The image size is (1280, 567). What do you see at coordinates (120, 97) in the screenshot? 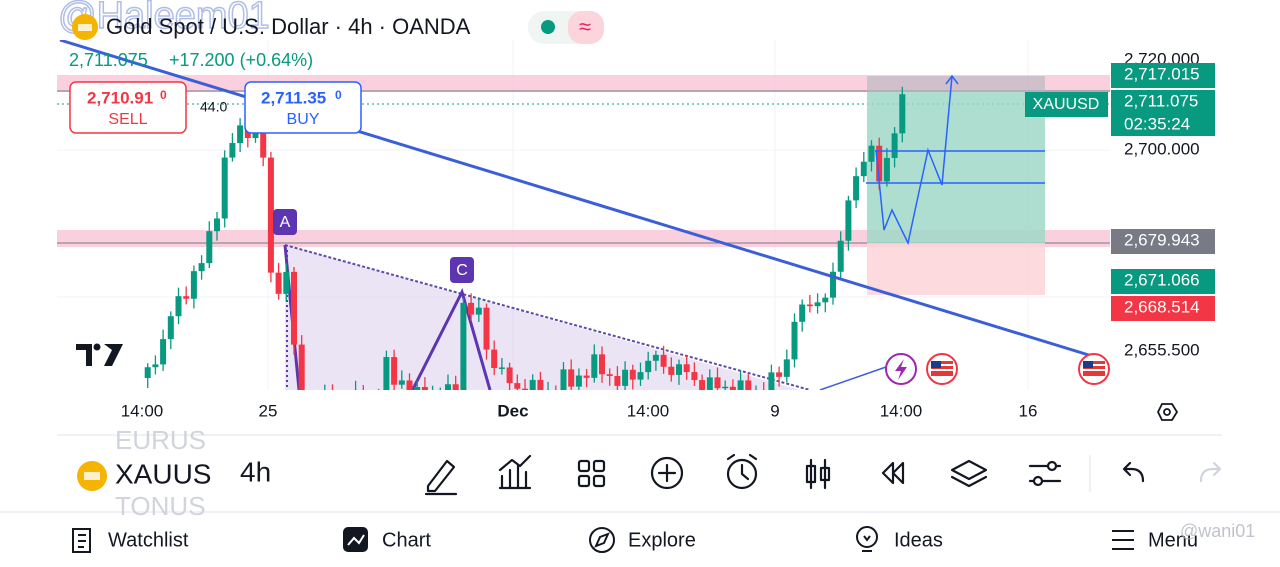
I see `sell-price: 2,710.91` at bounding box center [120, 97].